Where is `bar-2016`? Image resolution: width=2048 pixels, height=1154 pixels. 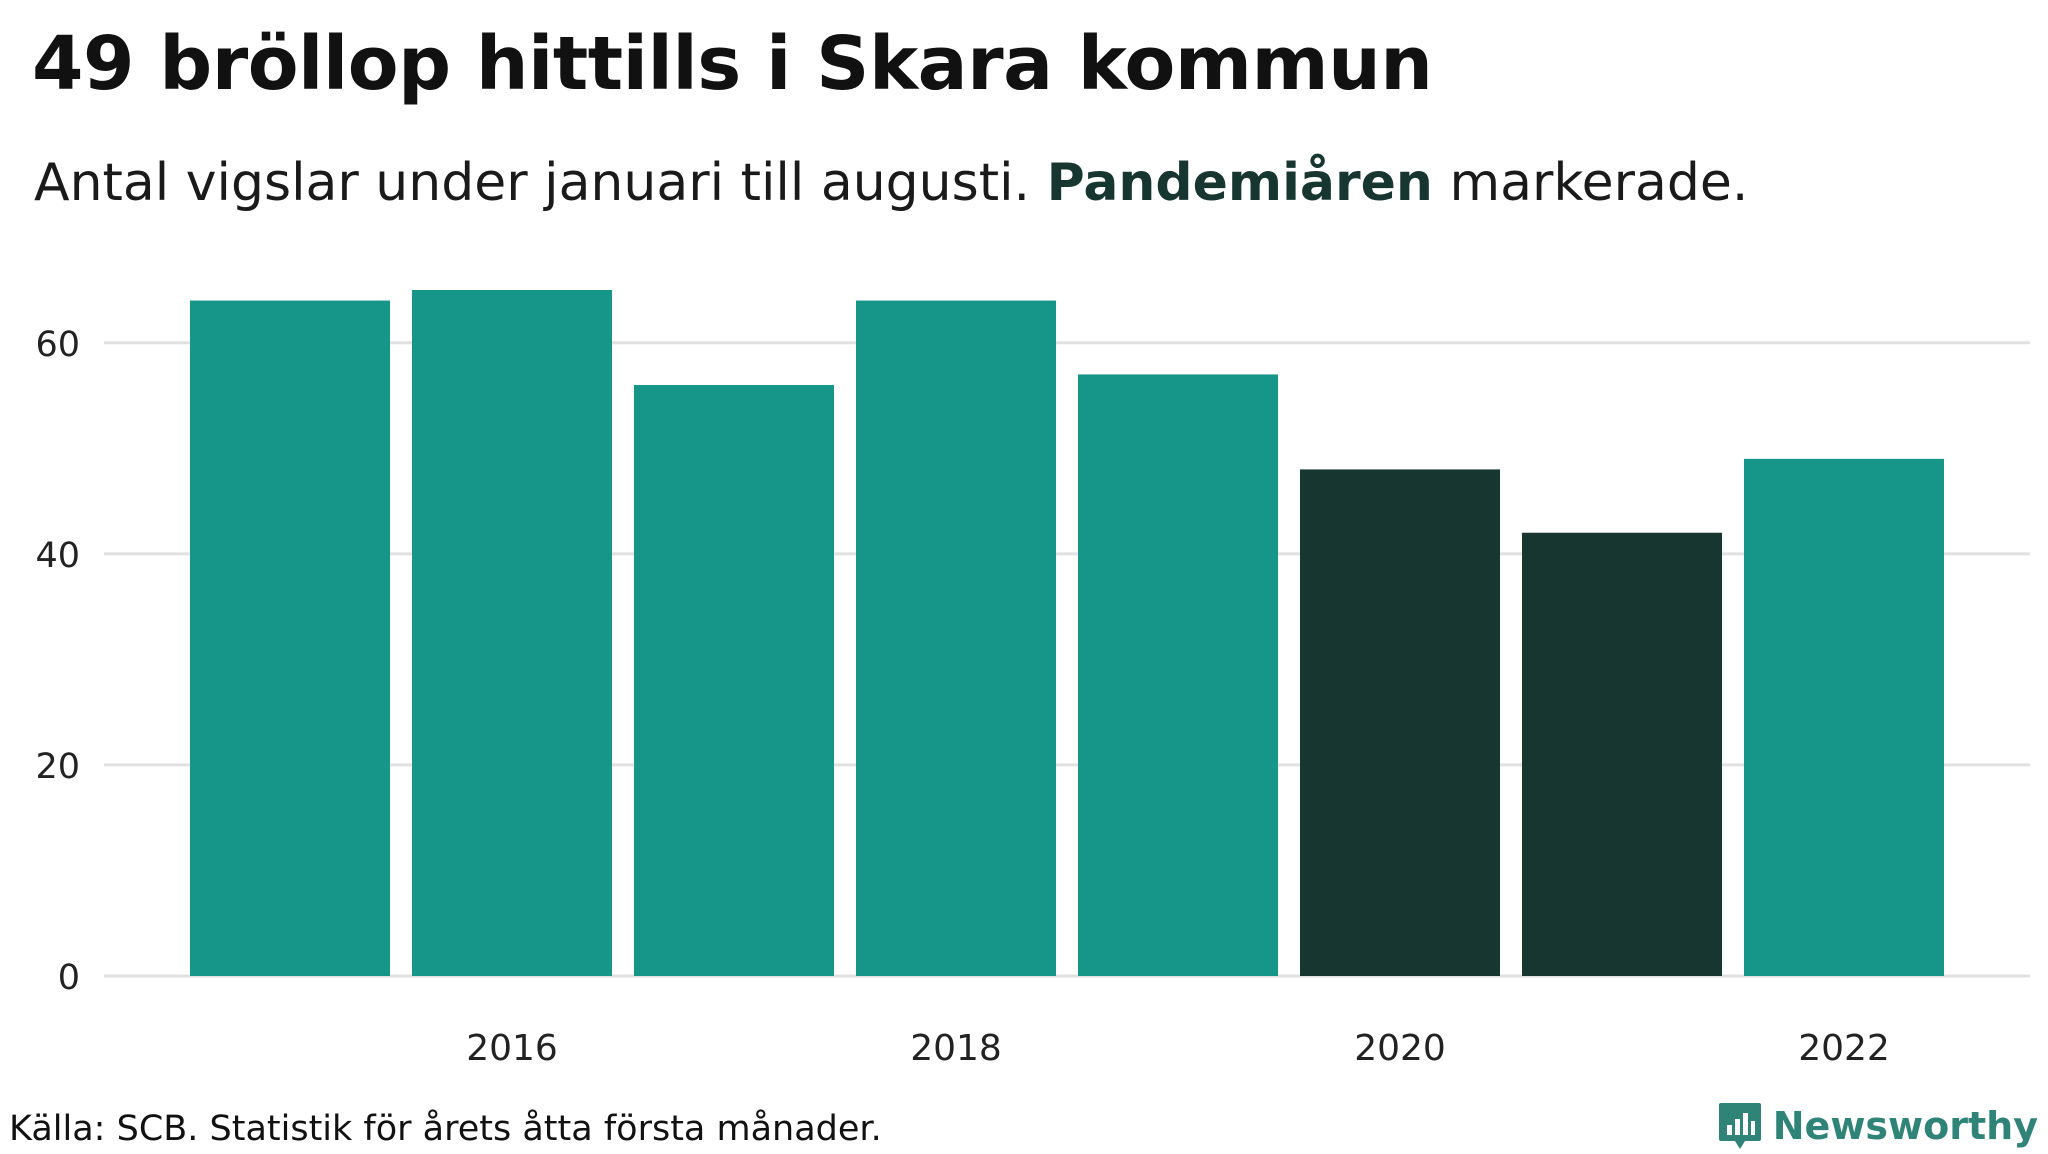 bar-2016 is located at coordinates (512, 633).